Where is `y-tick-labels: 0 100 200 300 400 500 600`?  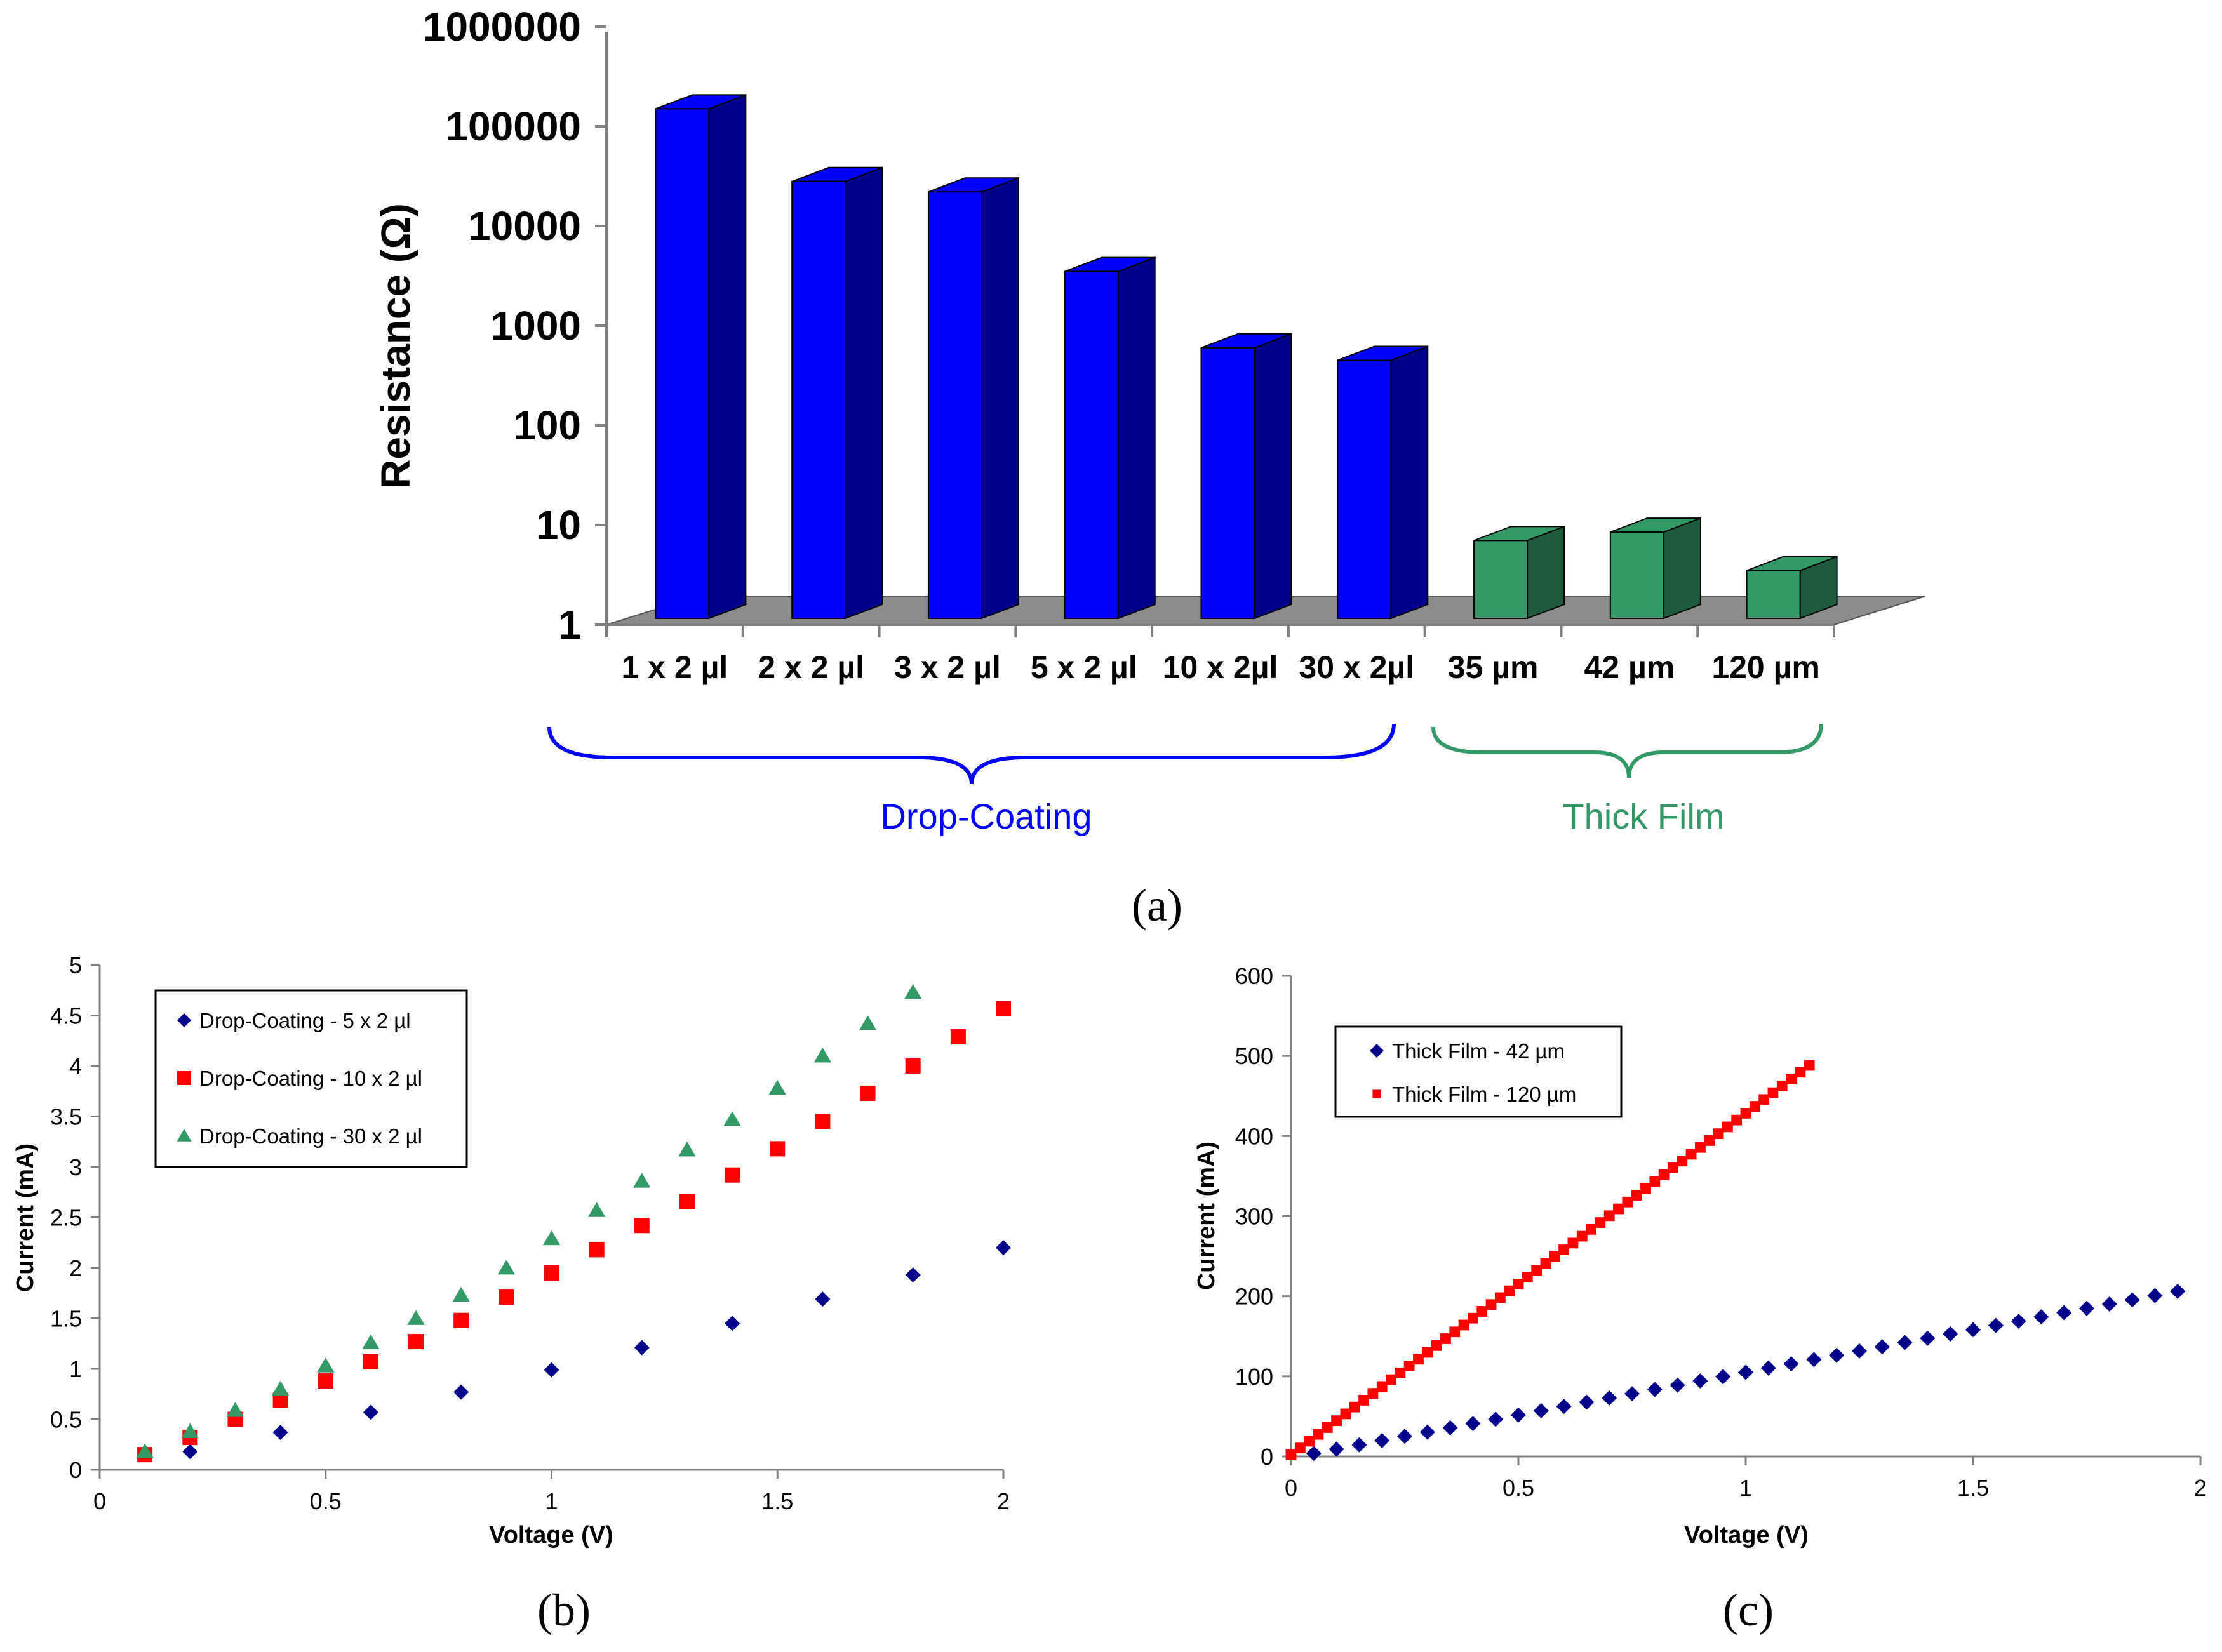 y-tick-labels: 0 100 200 300 400 500 600 is located at coordinates (1254, 1216).